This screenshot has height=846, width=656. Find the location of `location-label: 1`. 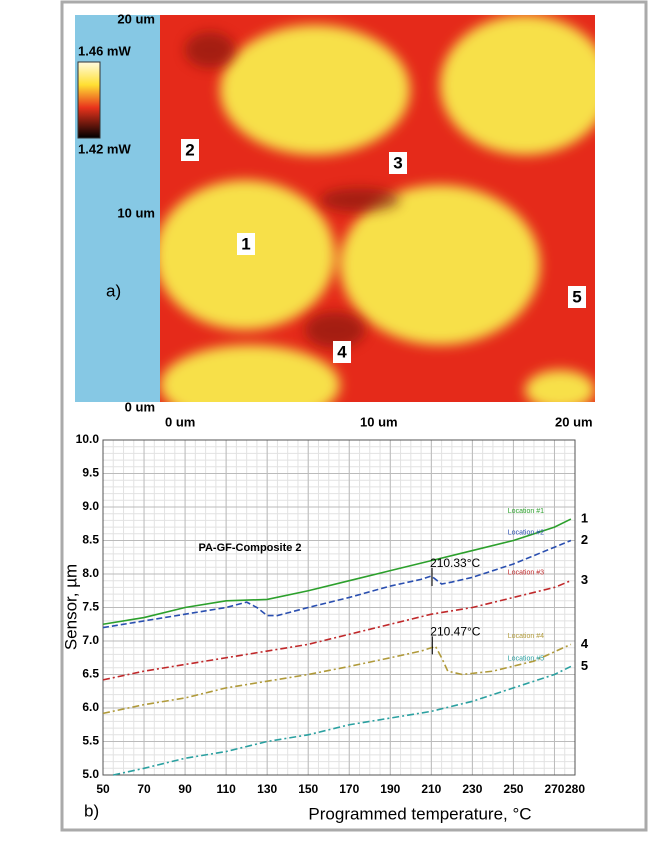

location-label: 1 is located at coordinates (245, 243).